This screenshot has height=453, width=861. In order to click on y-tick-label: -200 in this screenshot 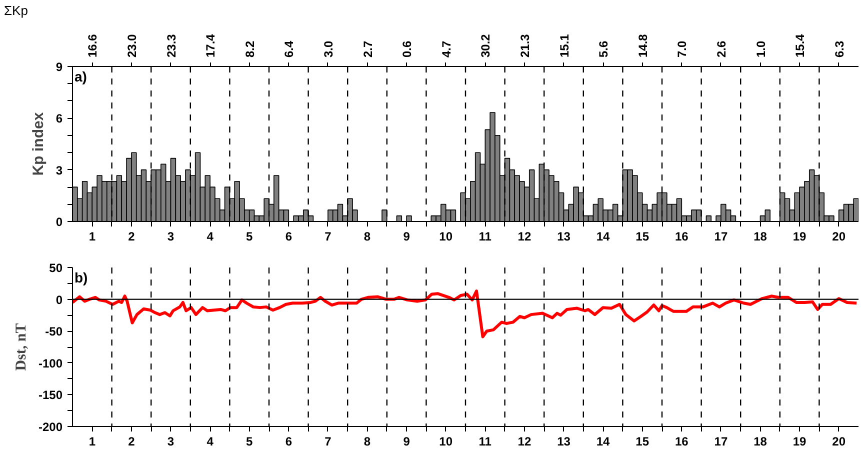, I will do `click(50, 427)`.